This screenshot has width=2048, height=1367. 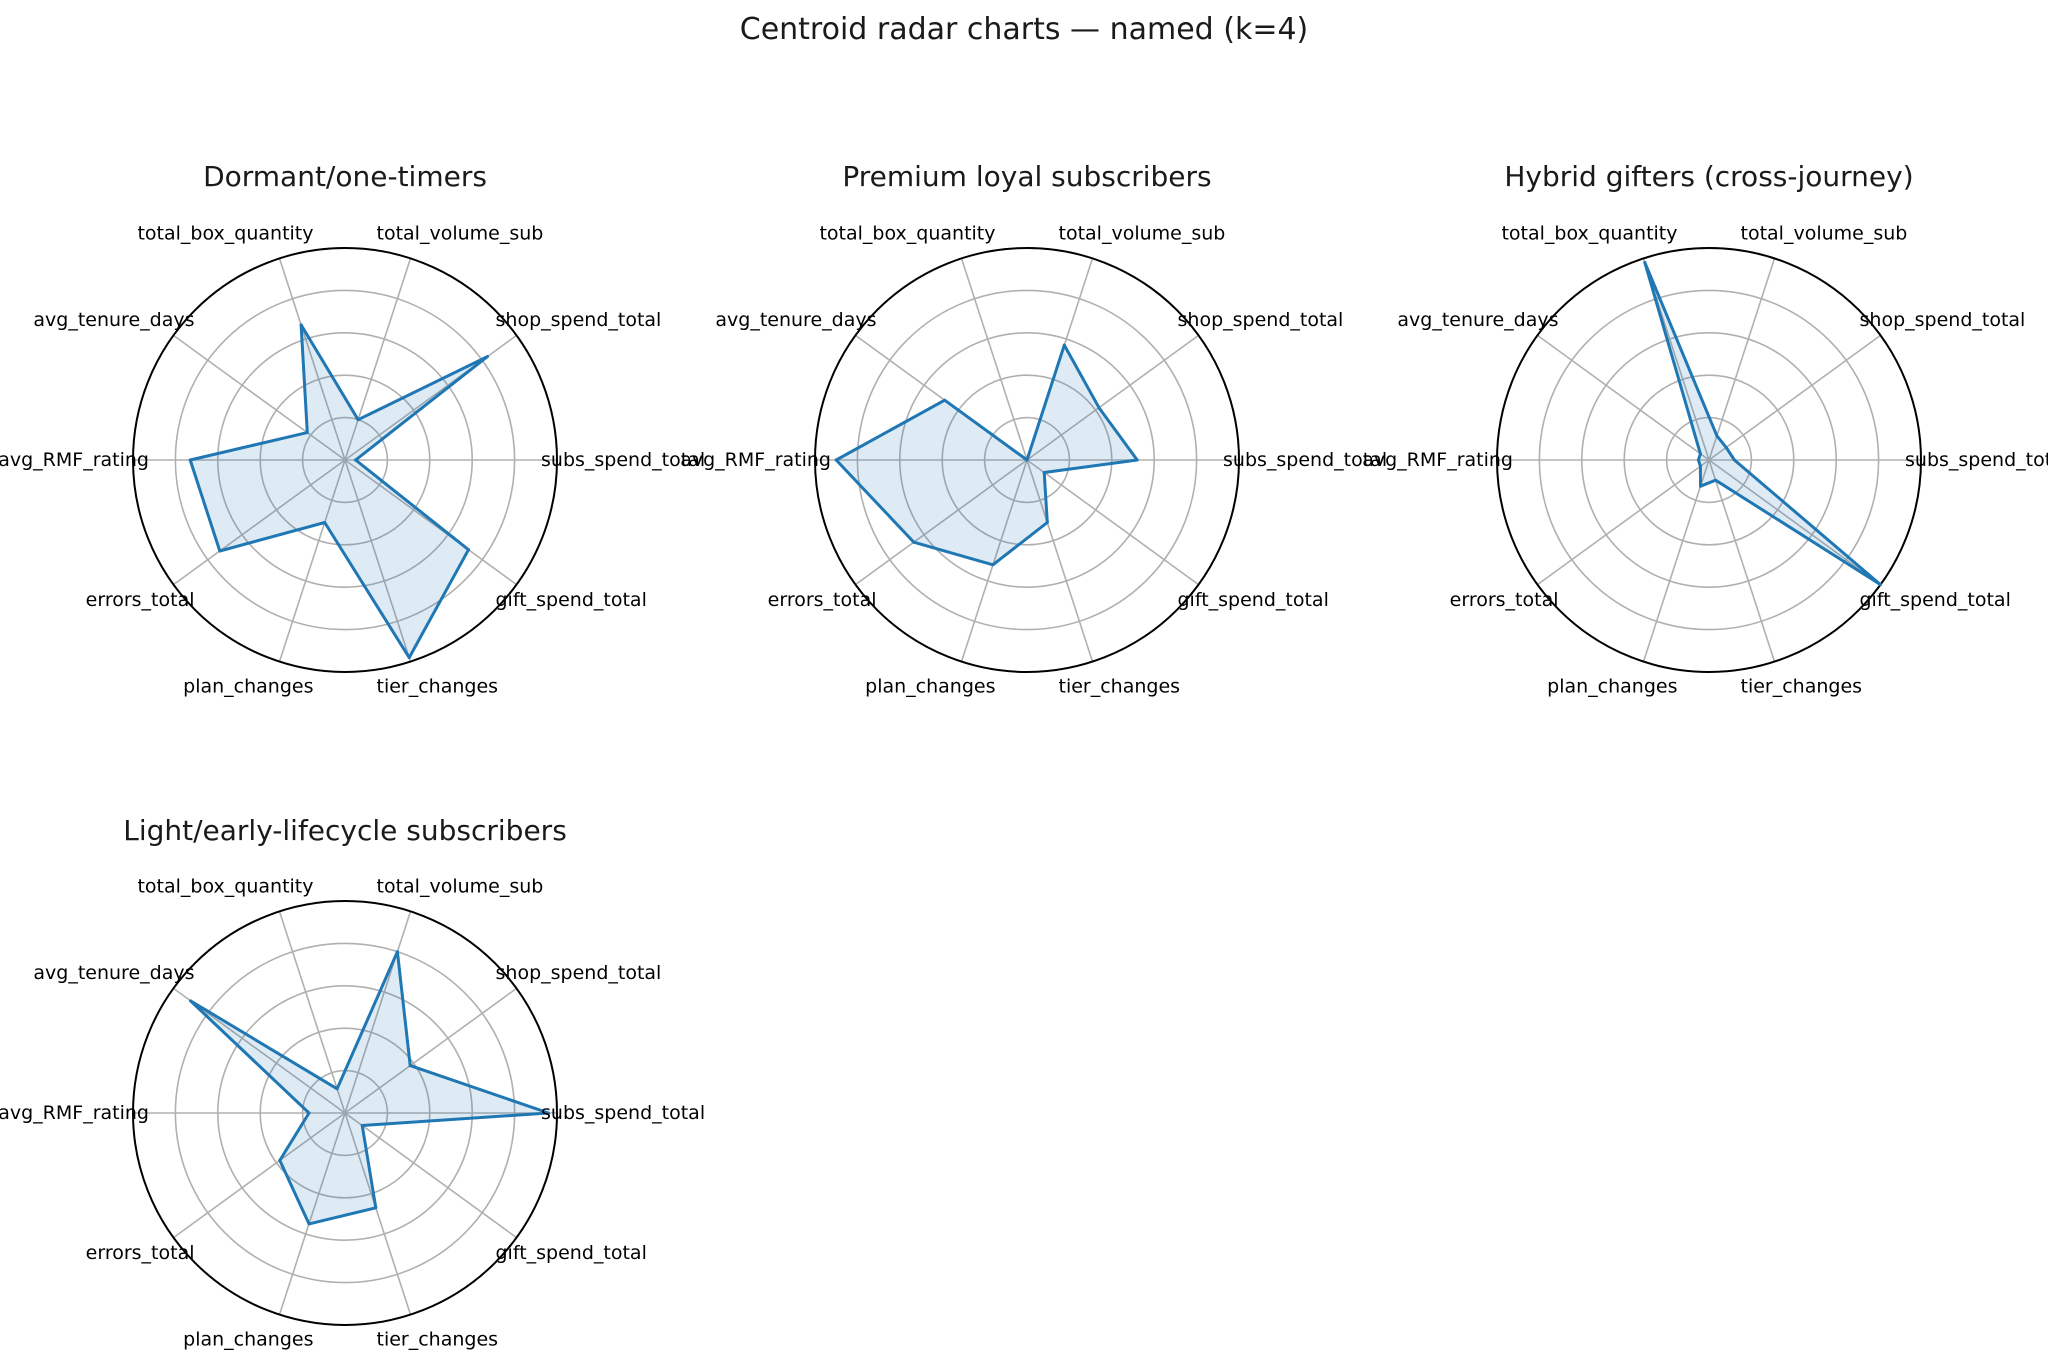 What do you see at coordinates (345, 176) in the screenshot?
I see `panel-title: Dormant/one-timers` at bounding box center [345, 176].